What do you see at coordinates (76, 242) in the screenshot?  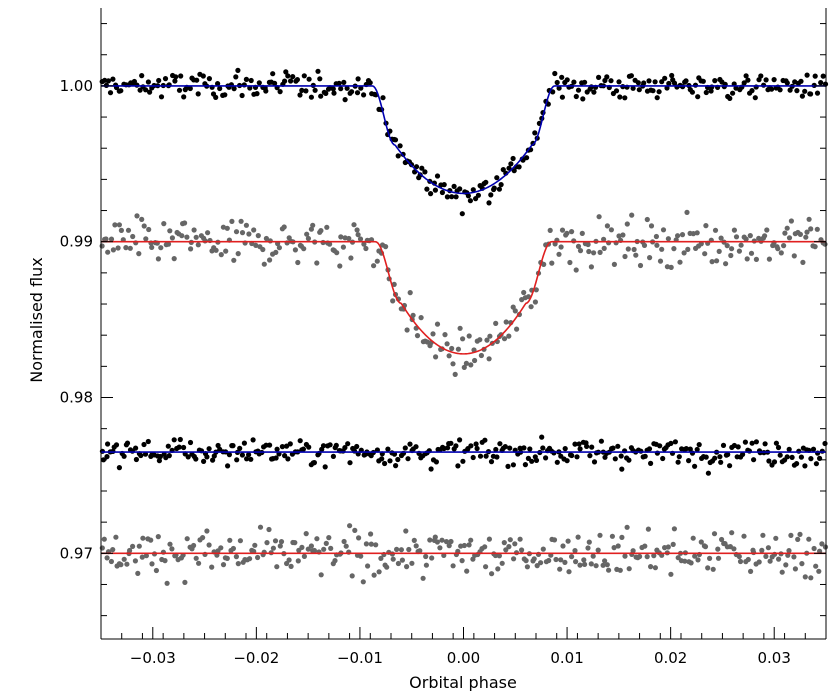 I see `y-tick-label: 0.99` at bounding box center [76, 242].